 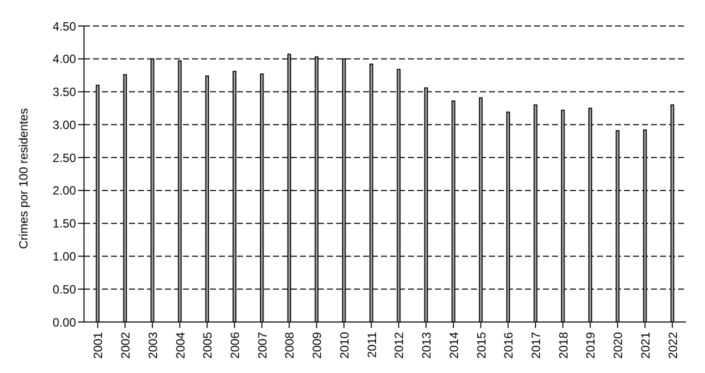 What do you see at coordinates (153, 345) in the screenshot?
I see `x-tick-label: 2003` at bounding box center [153, 345].